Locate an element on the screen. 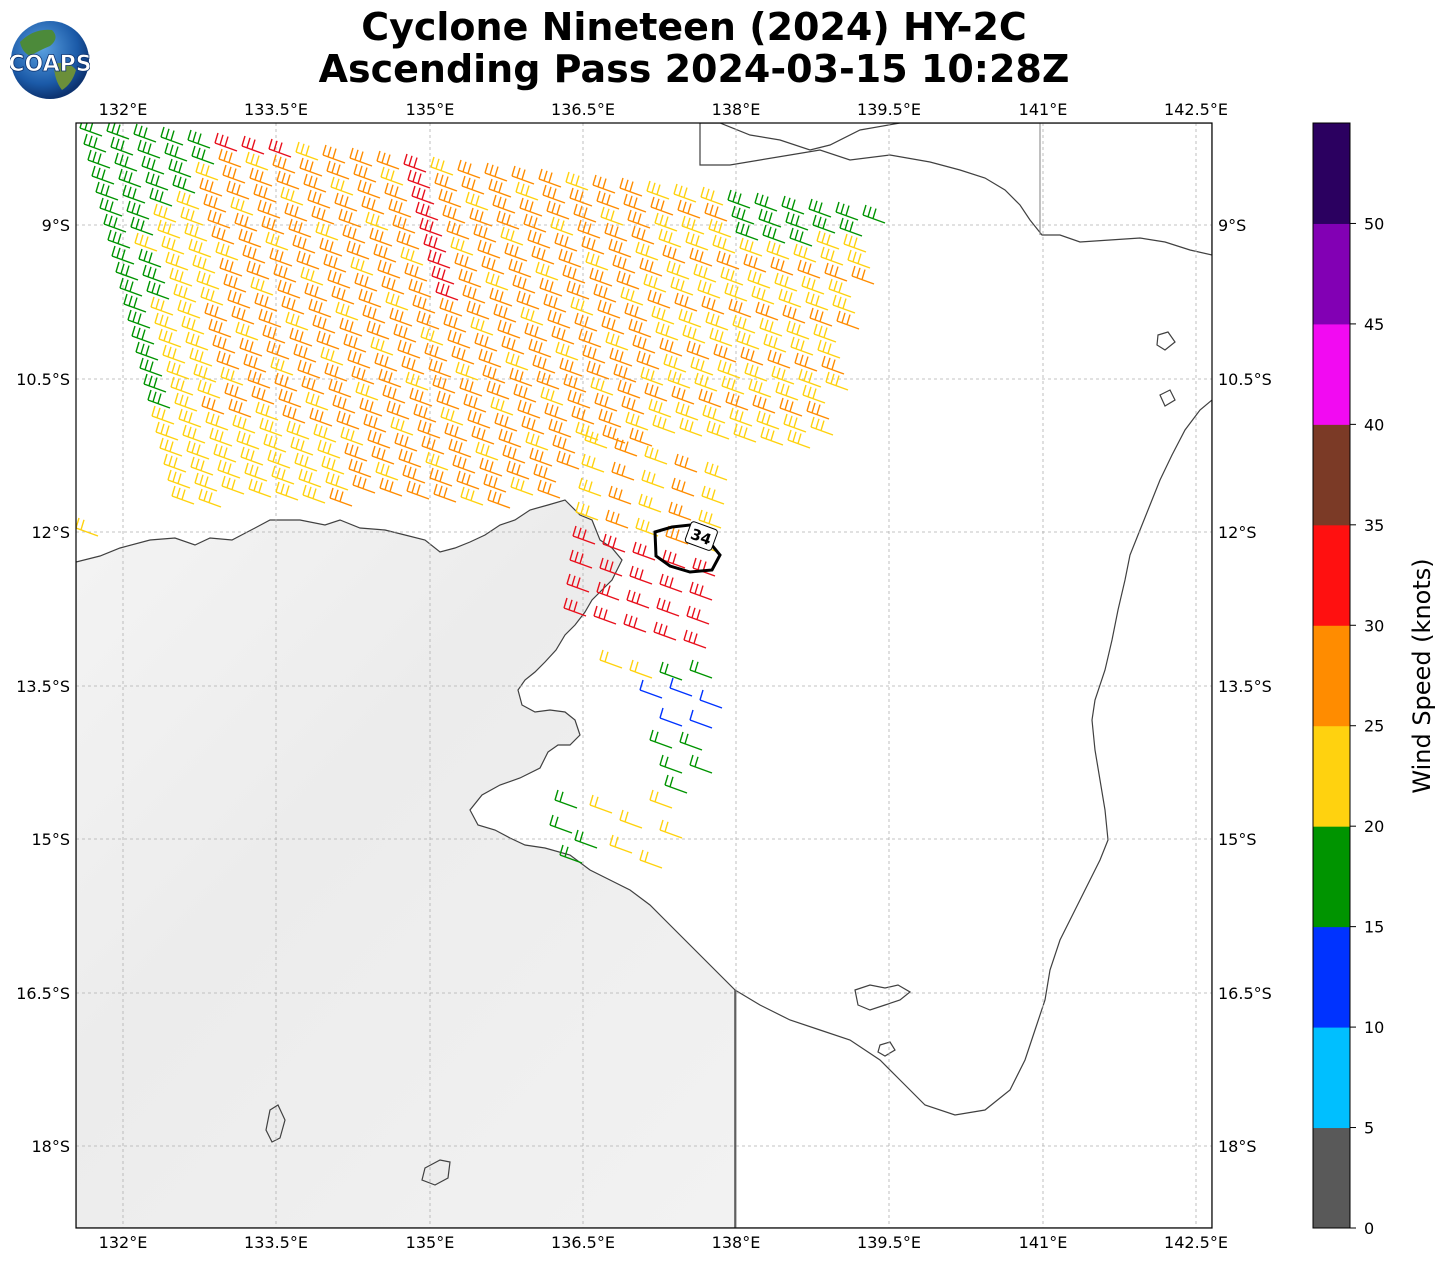 Image resolution: width=1450 pixels, height=1264 pixels. contour-label: 34 is located at coordinates (701, 536).